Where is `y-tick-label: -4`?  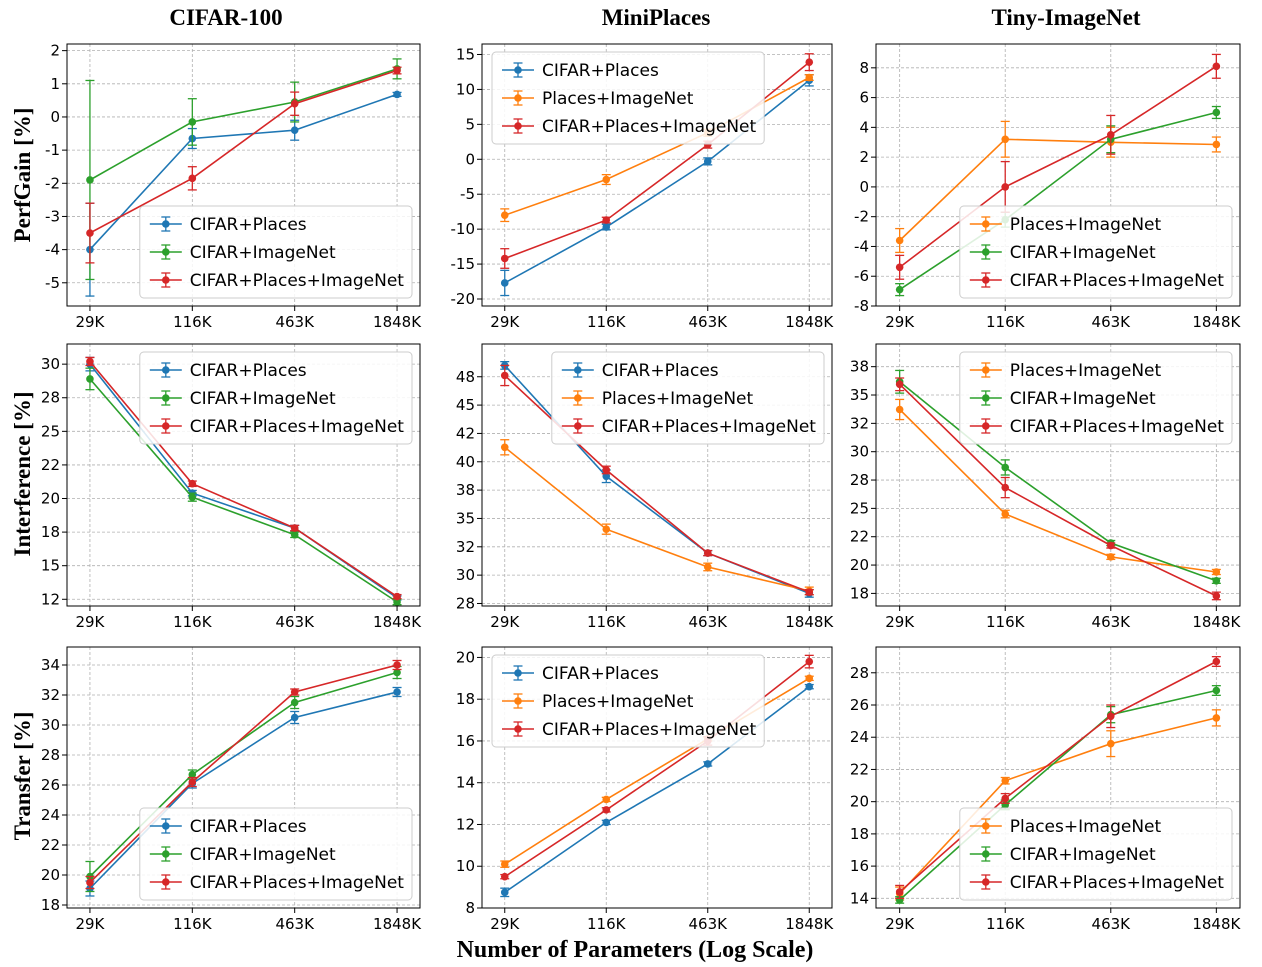 y-tick-label: -4 is located at coordinates (52, 250).